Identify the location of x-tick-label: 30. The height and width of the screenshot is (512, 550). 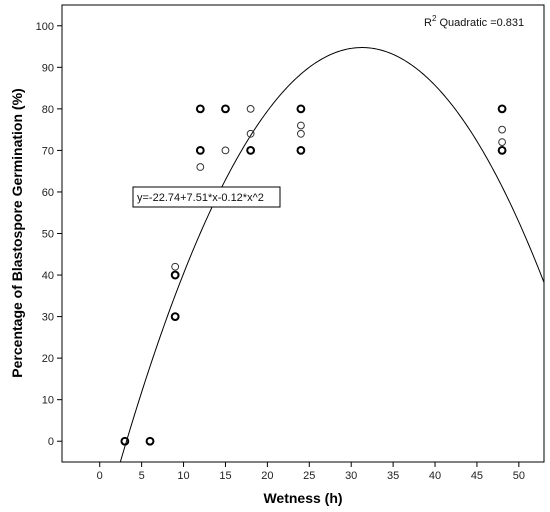
(351, 476).